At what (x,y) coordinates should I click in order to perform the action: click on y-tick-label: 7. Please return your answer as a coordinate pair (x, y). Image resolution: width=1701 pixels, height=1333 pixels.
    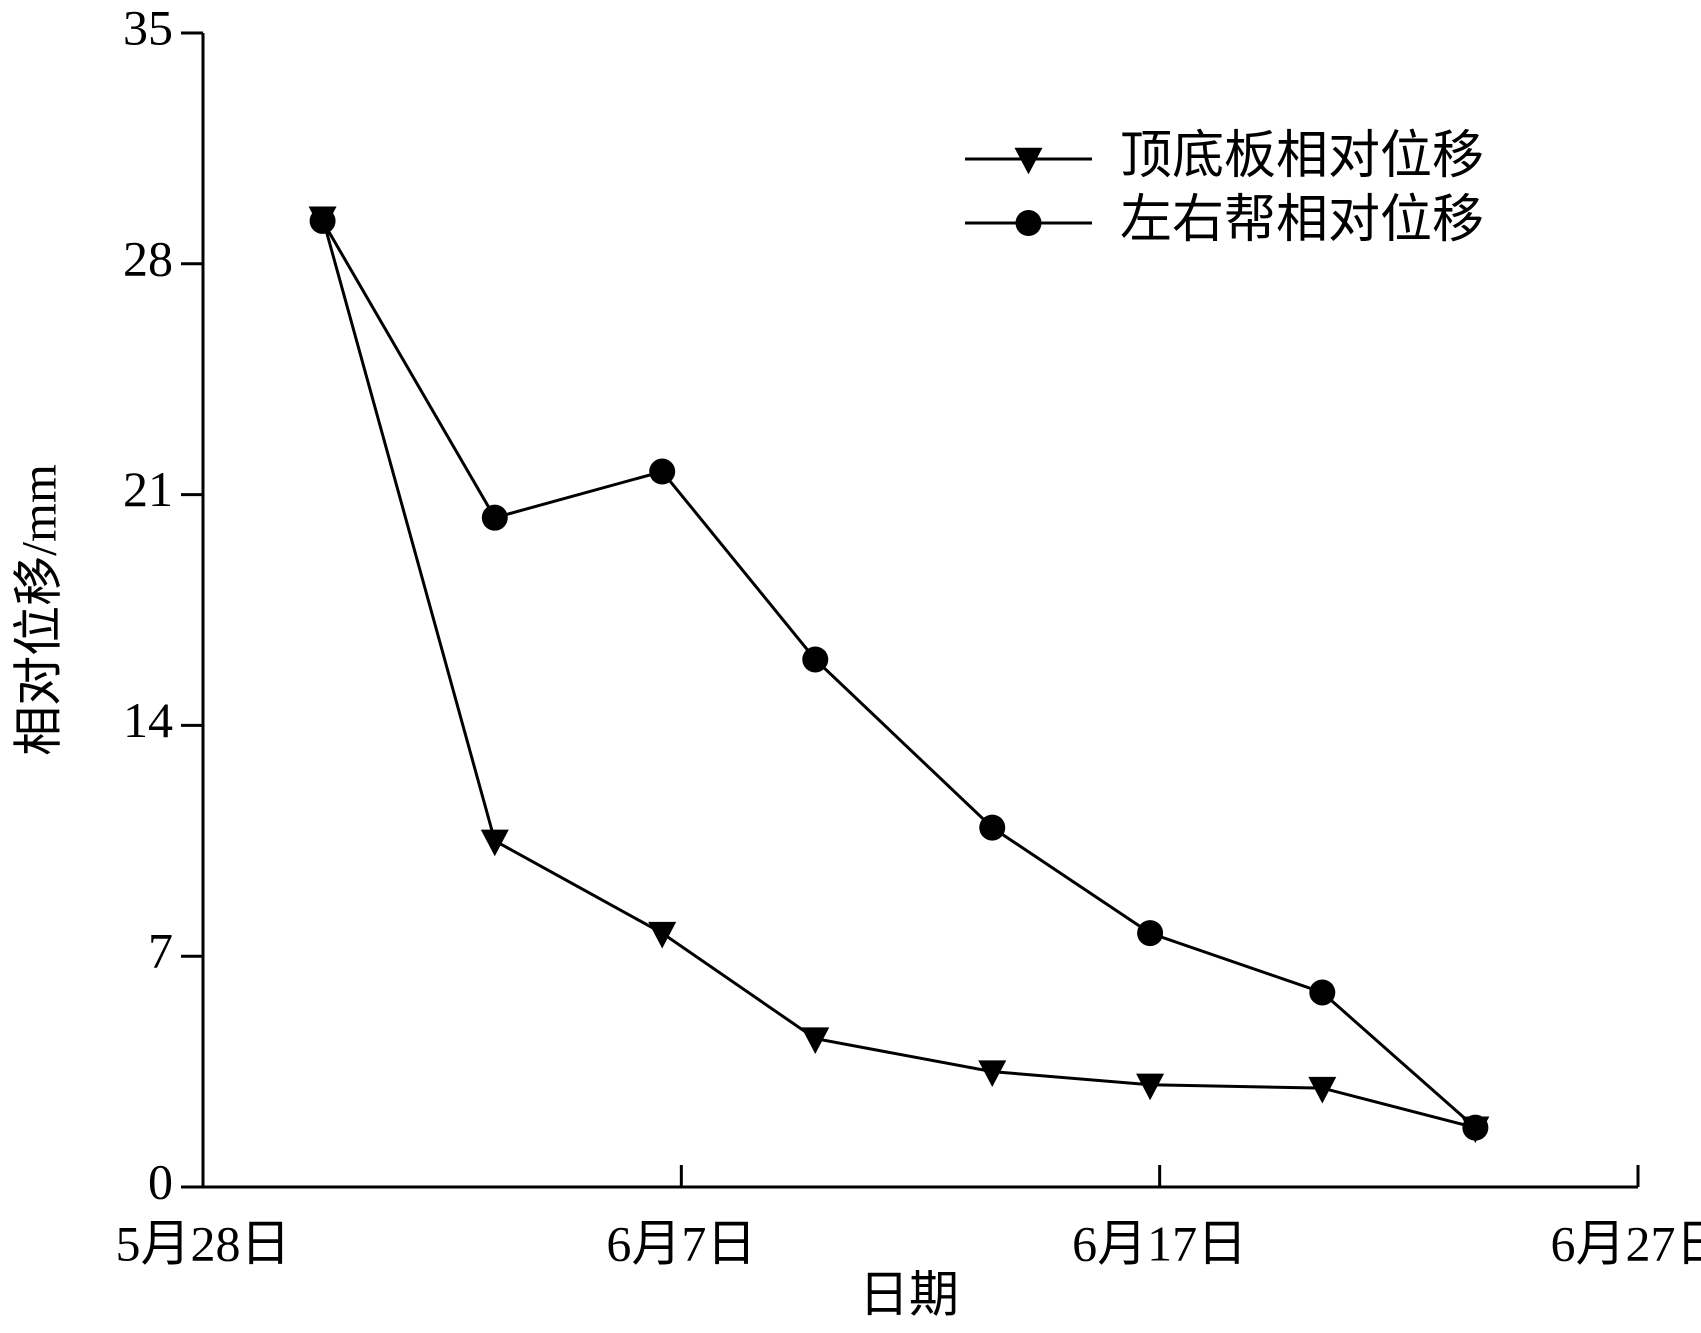
    Looking at the image, I should click on (160, 951).